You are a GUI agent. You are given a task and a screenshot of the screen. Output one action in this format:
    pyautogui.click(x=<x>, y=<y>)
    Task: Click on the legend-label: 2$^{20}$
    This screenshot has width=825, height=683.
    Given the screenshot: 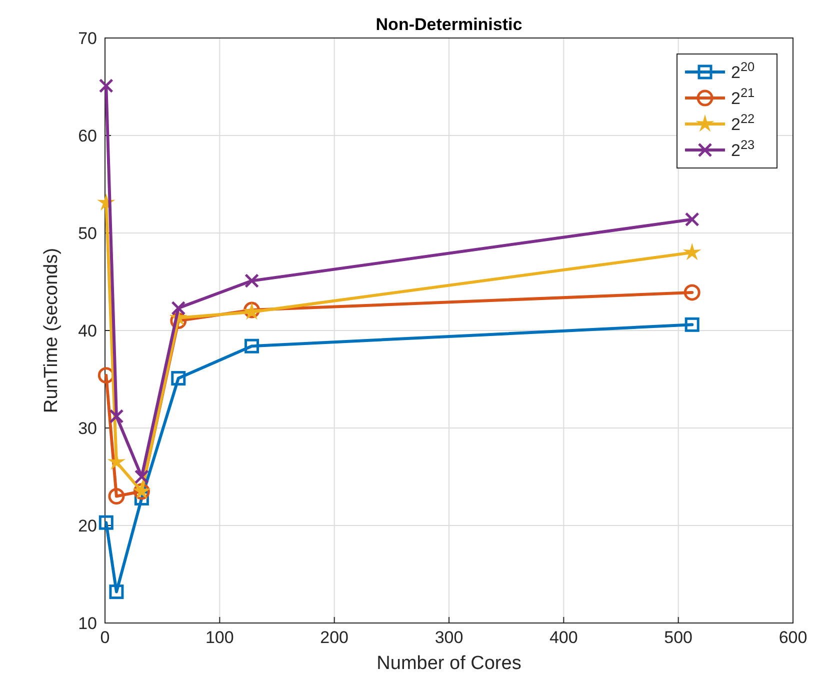 What is the action you would take?
    pyautogui.click(x=743, y=70)
    